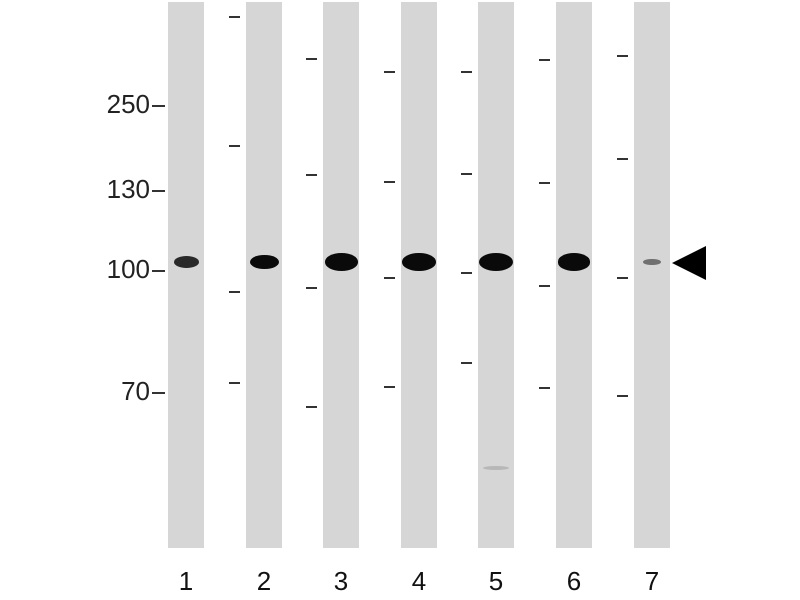  Describe the element at coordinates (341, 581) in the screenshot. I see `lane-label: 3` at that location.